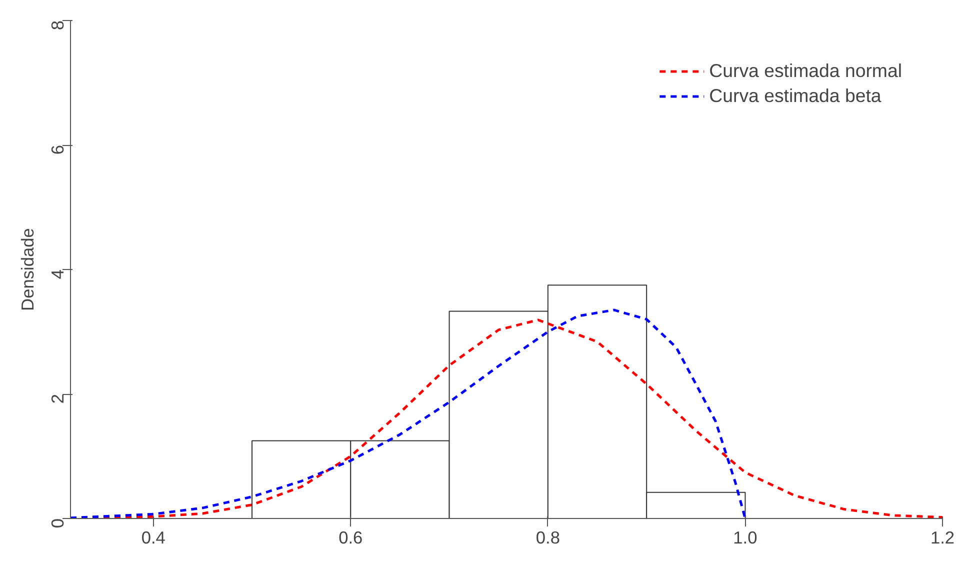  What do you see at coordinates (153, 538) in the screenshot?
I see `x-tick-label: 0.4` at bounding box center [153, 538].